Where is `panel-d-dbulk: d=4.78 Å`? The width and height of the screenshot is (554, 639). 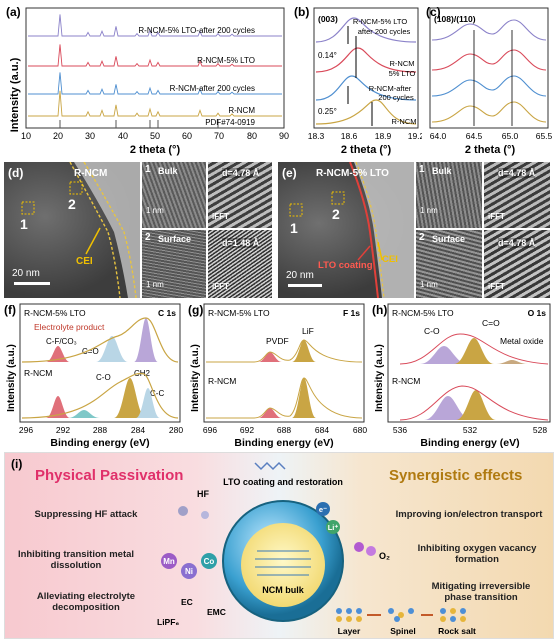
panel-d-dbulk: d=4.78 Å is located at coordinates (241, 173).